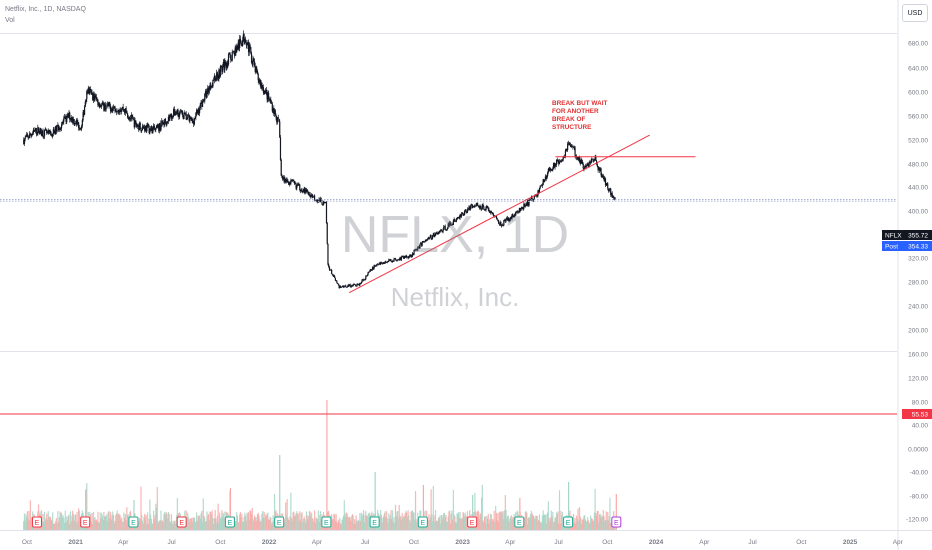 This screenshot has width=932, height=550. What do you see at coordinates (455, 235) in the screenshot?
I see `watermark-ticker: NFLX, 1D` at bounding box center [455, 235].